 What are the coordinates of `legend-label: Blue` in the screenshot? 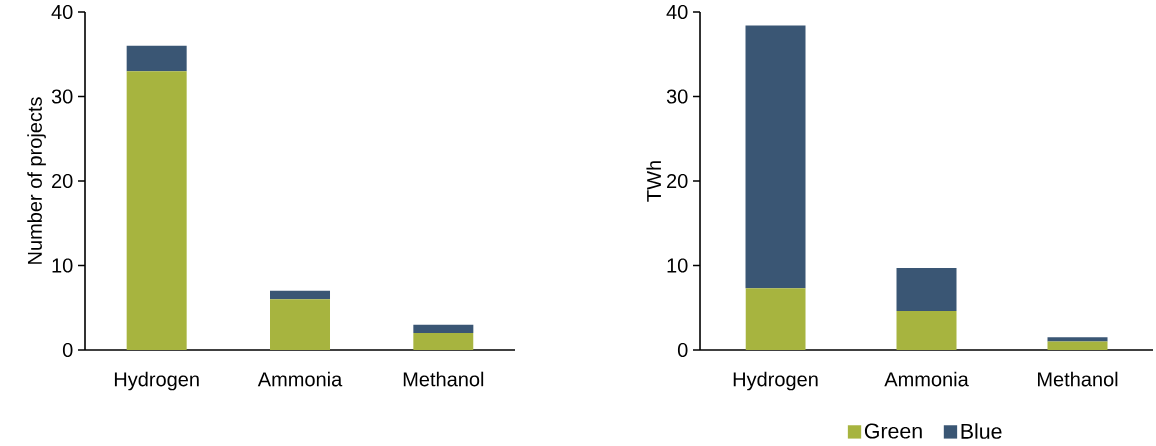 It's located at (981, 431).